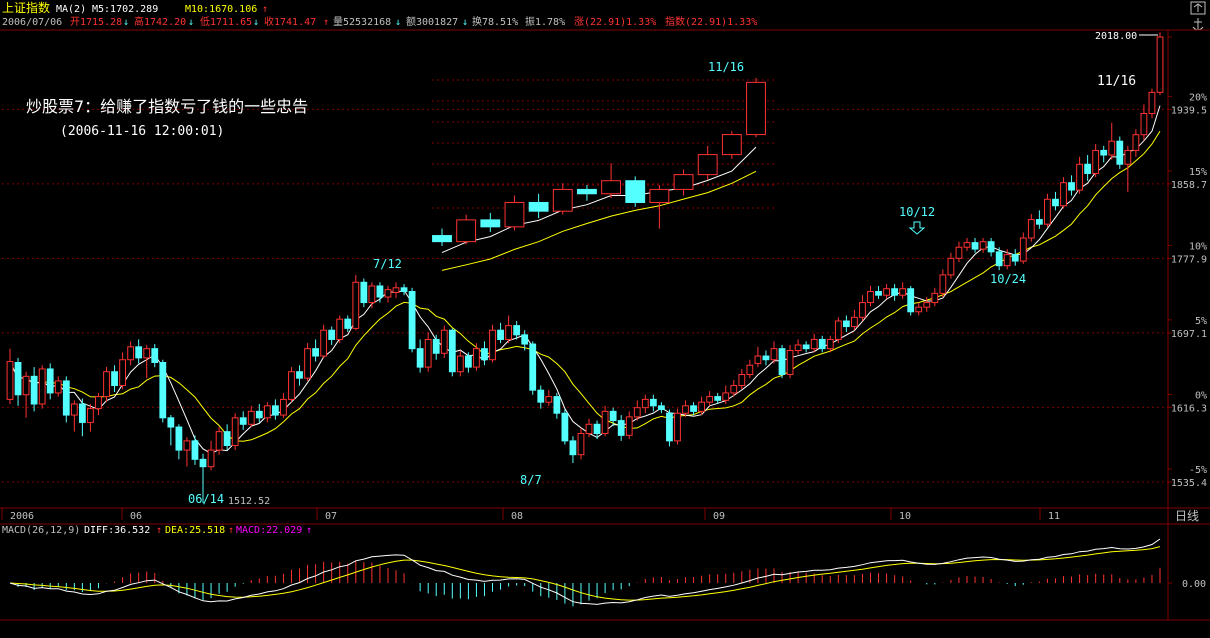 The image size is (1210, 638). Describe the element at coordinates (221, 9) in the screenshot. I see `ma10-value: M10:1670.106` at that location.